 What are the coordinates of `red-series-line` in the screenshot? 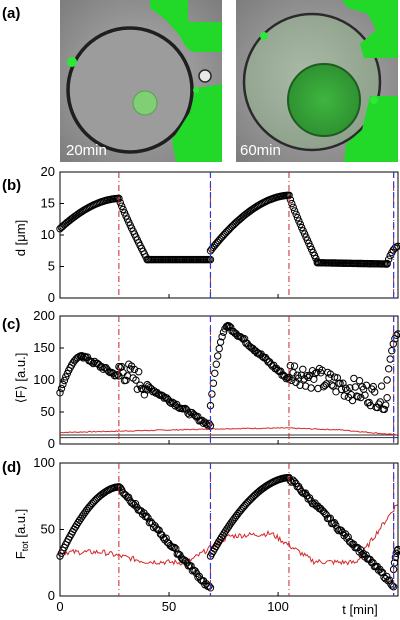 It's located at (228, 431).